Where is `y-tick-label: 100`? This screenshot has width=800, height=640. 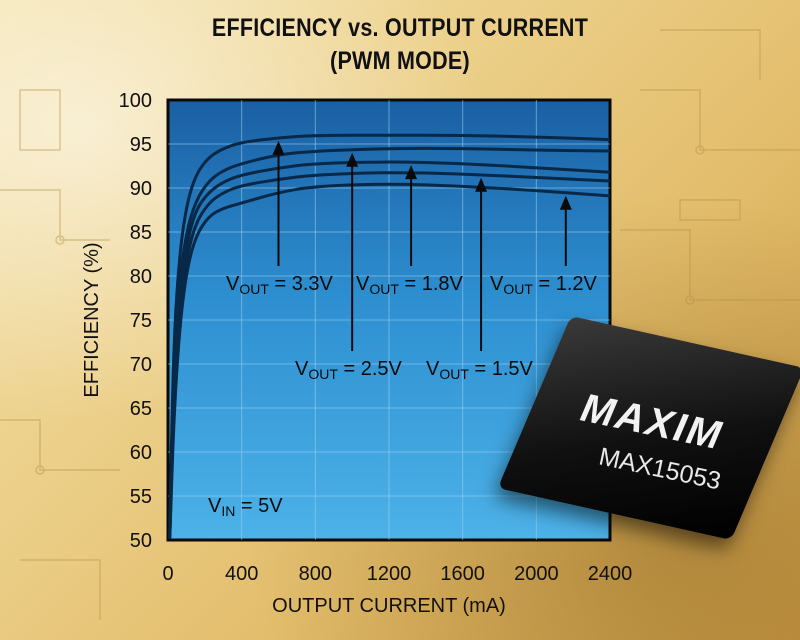
y-tick-label: 100 is located at coordinates (135, 101).